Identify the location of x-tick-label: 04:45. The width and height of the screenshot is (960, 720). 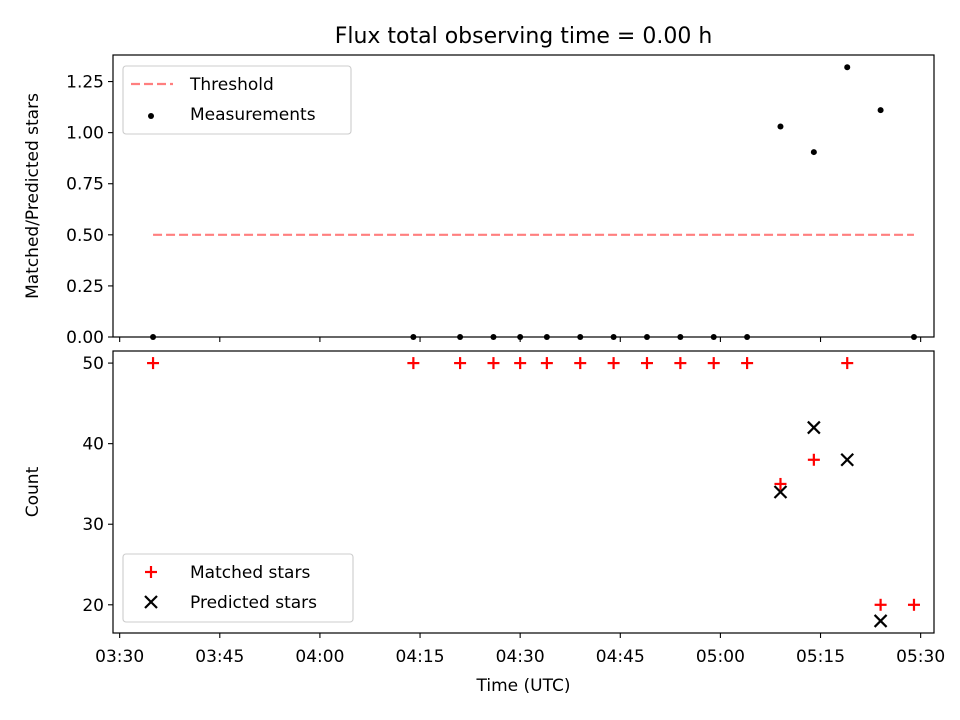
(620, 657).